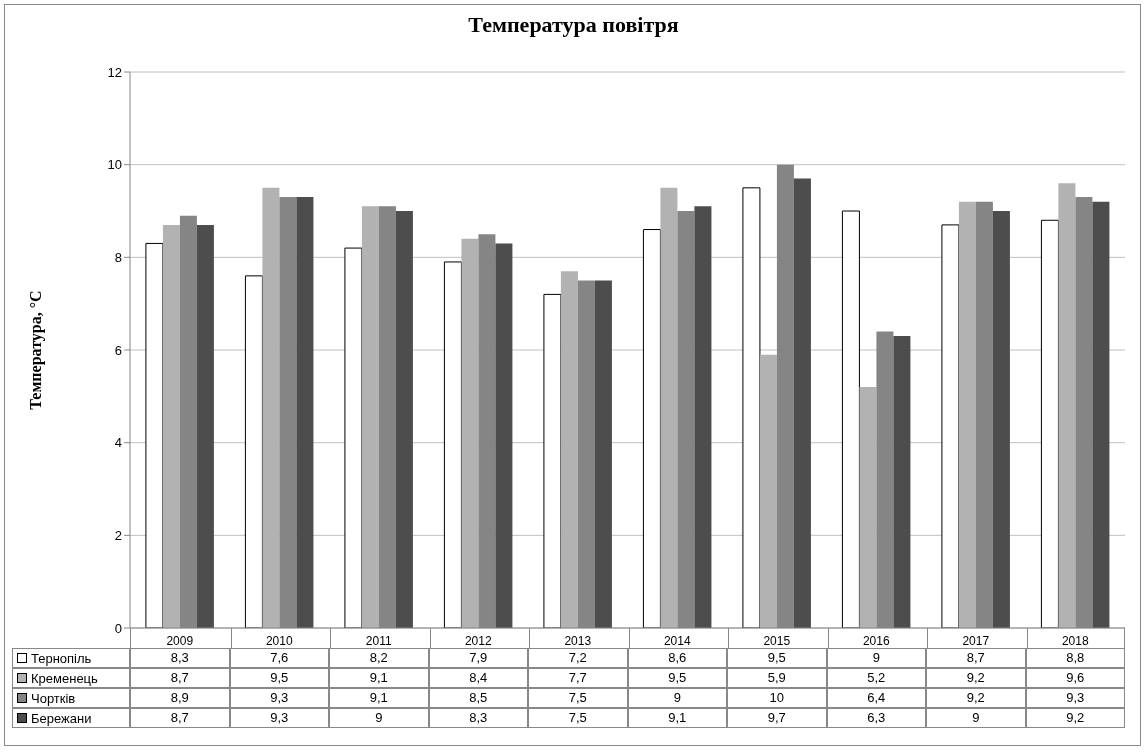 The image size is (1147, 753). Describe the element at coordinates (114, 72) in the screenshot. I see `y-tick-label: 12` at that location.